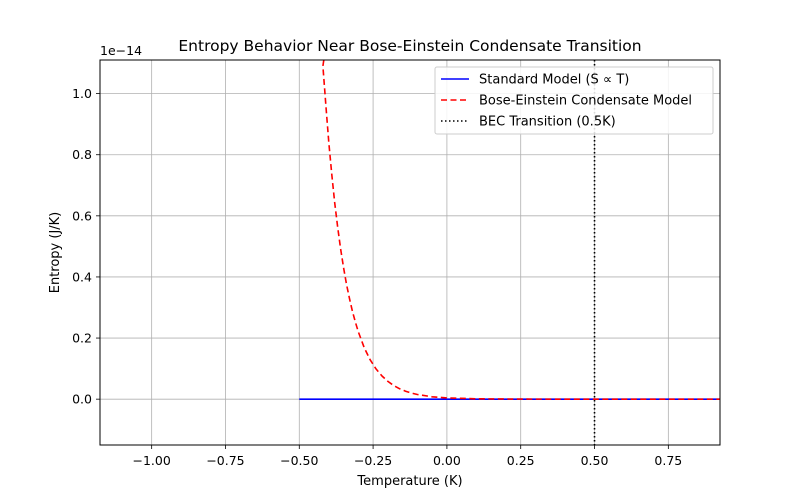  I want to click on y-tick-label: 0.2, so click(82, 338).